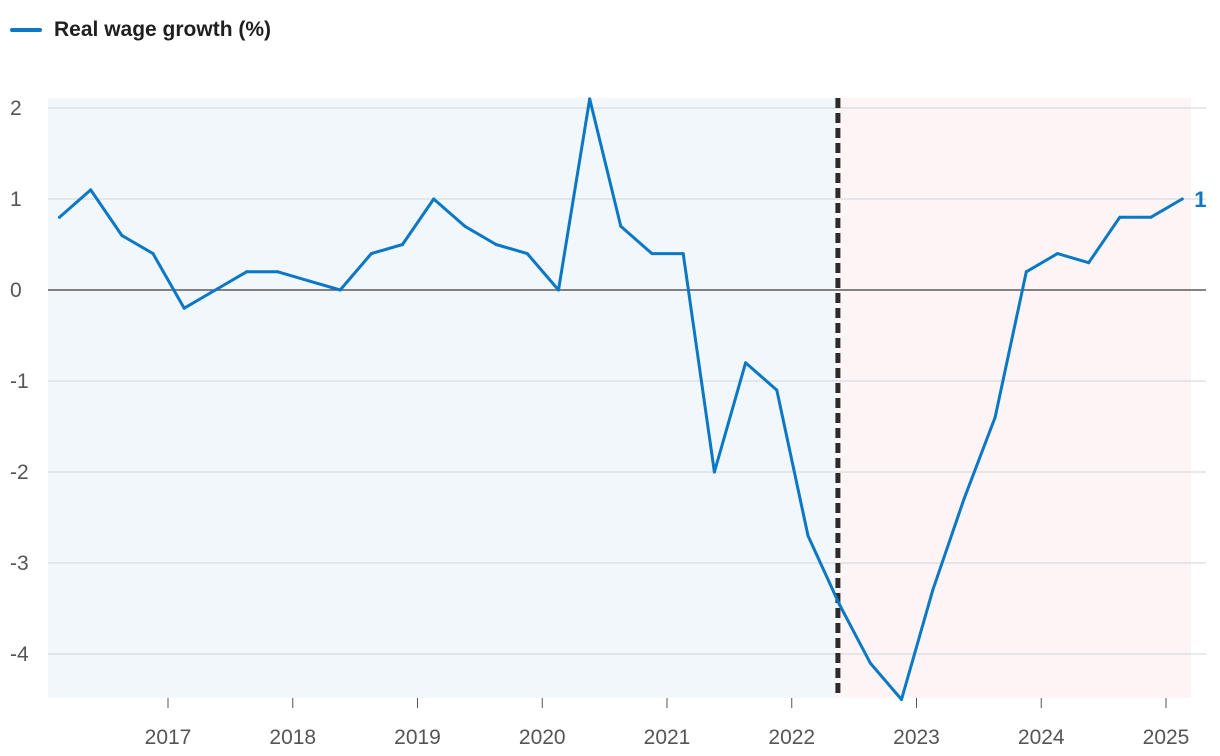 This screenshot has width=1220, height=756. Describe the element at coordinates (791, 737) in the screenshot. I see `x-tick-label: 2022` at that location.